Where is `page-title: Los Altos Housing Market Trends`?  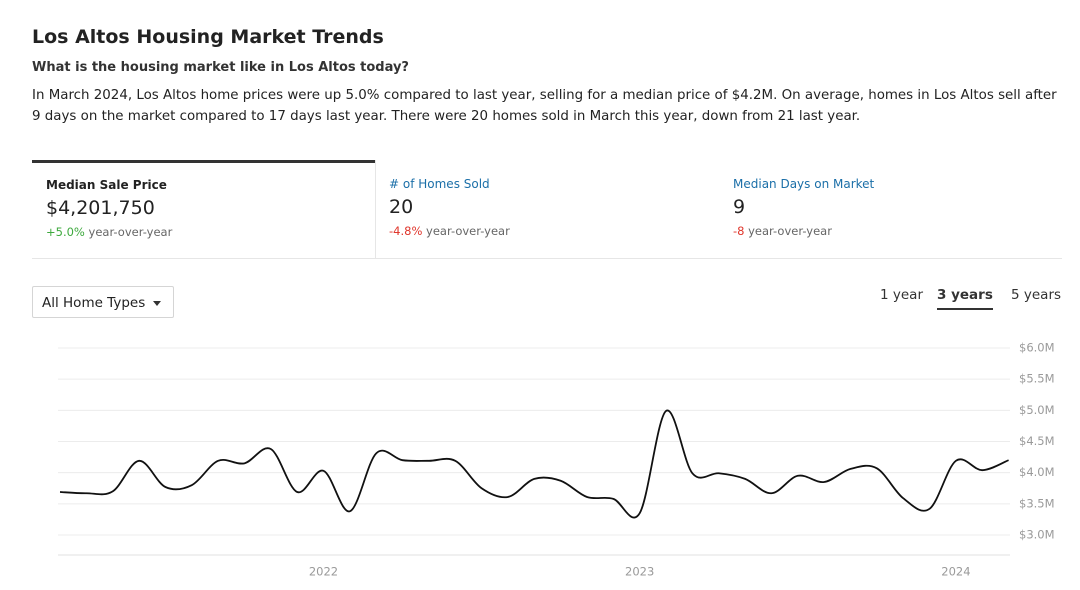
page-title: Los Altos Housing Market Trends is located at coordinates (208, 37).